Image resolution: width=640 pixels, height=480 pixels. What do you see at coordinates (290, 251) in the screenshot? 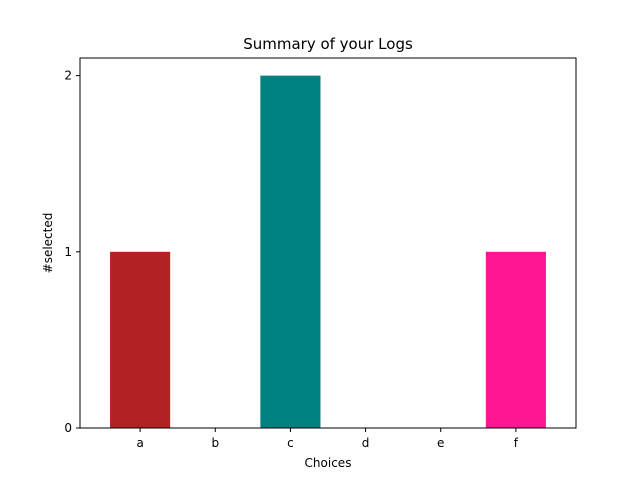
I see `bar-c` at bounding box center [290, 251].